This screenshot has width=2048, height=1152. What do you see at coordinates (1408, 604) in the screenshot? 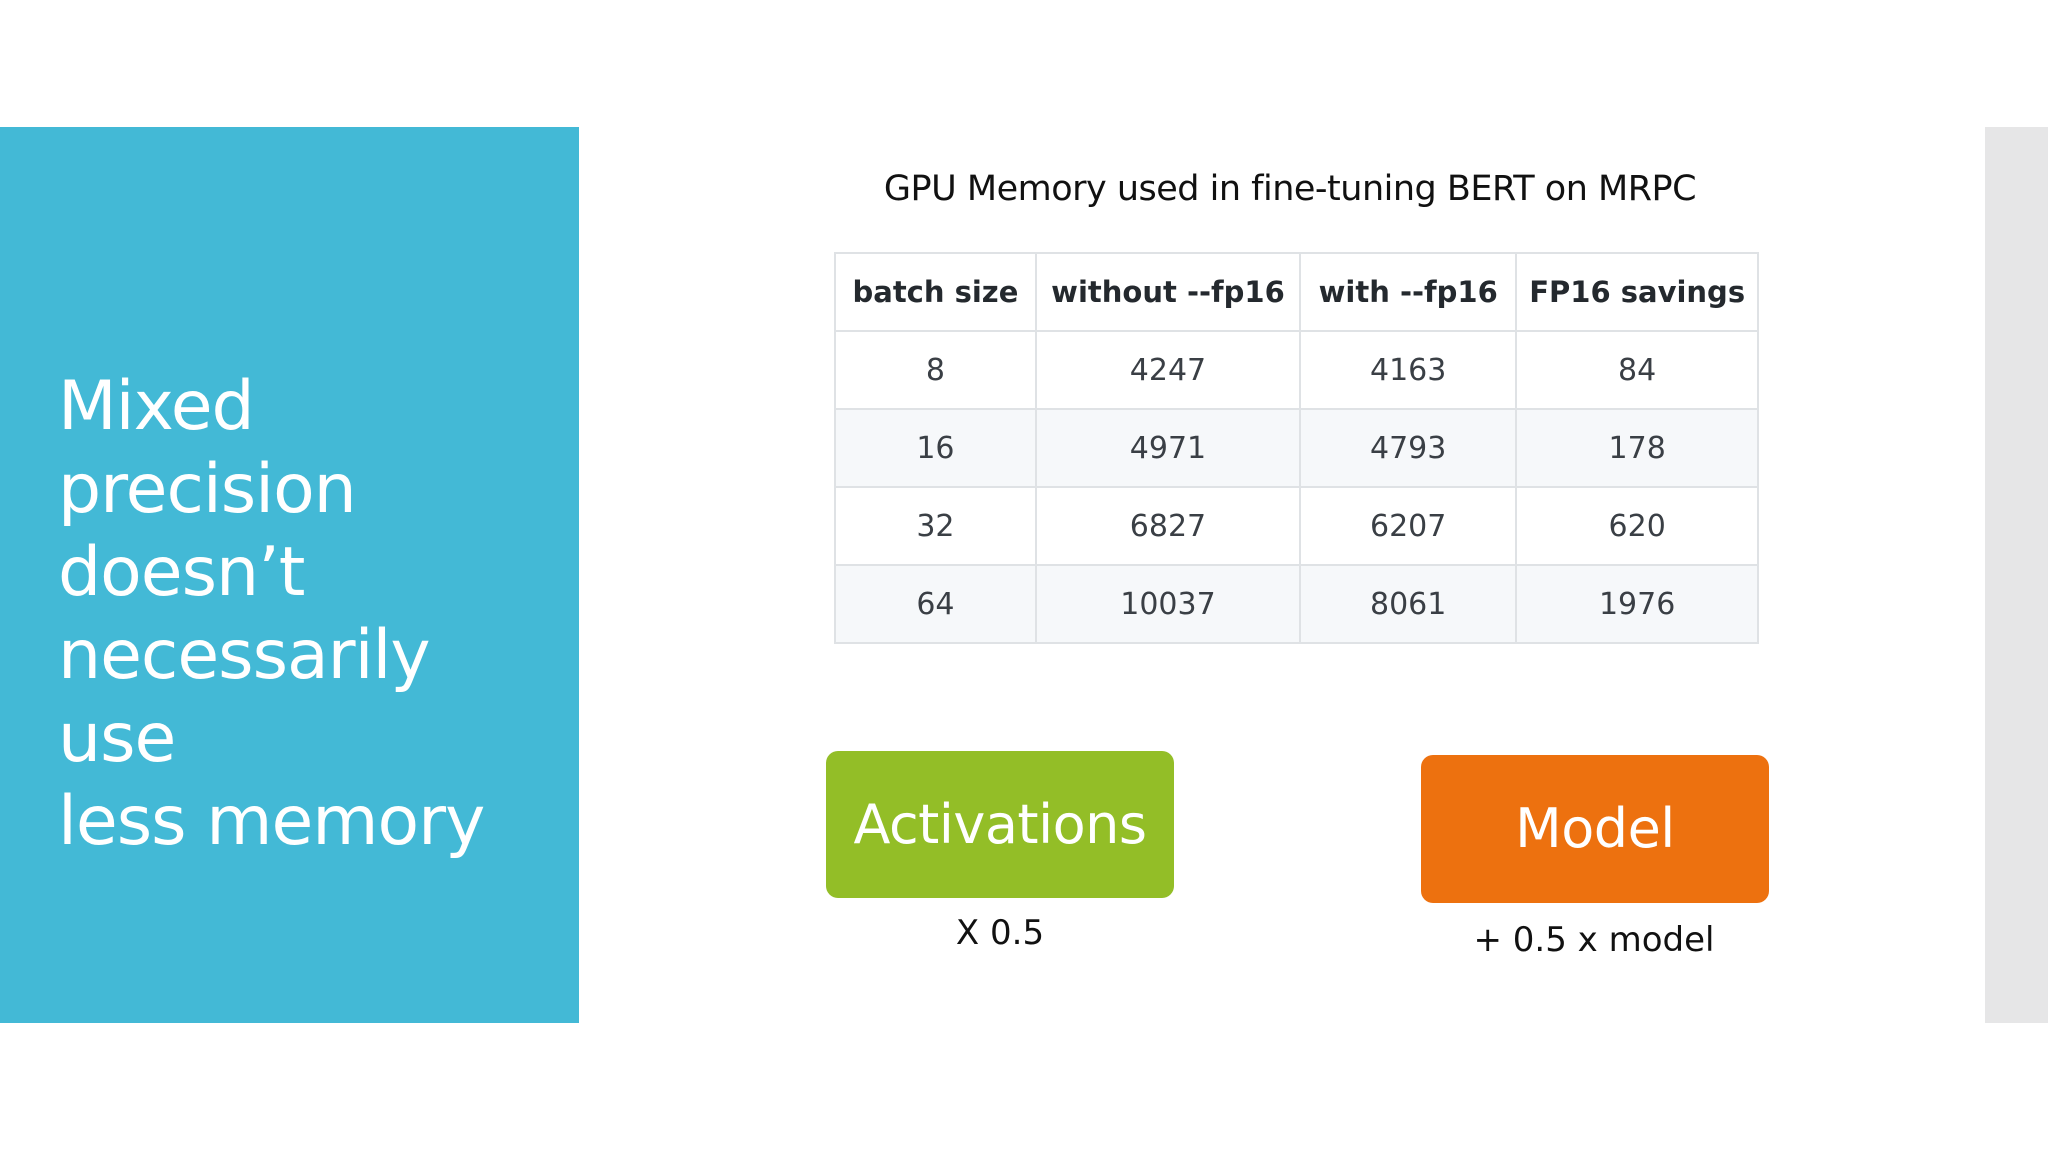
I see `cell-with-fp16: 8061` at bounding box center [1408, 604].